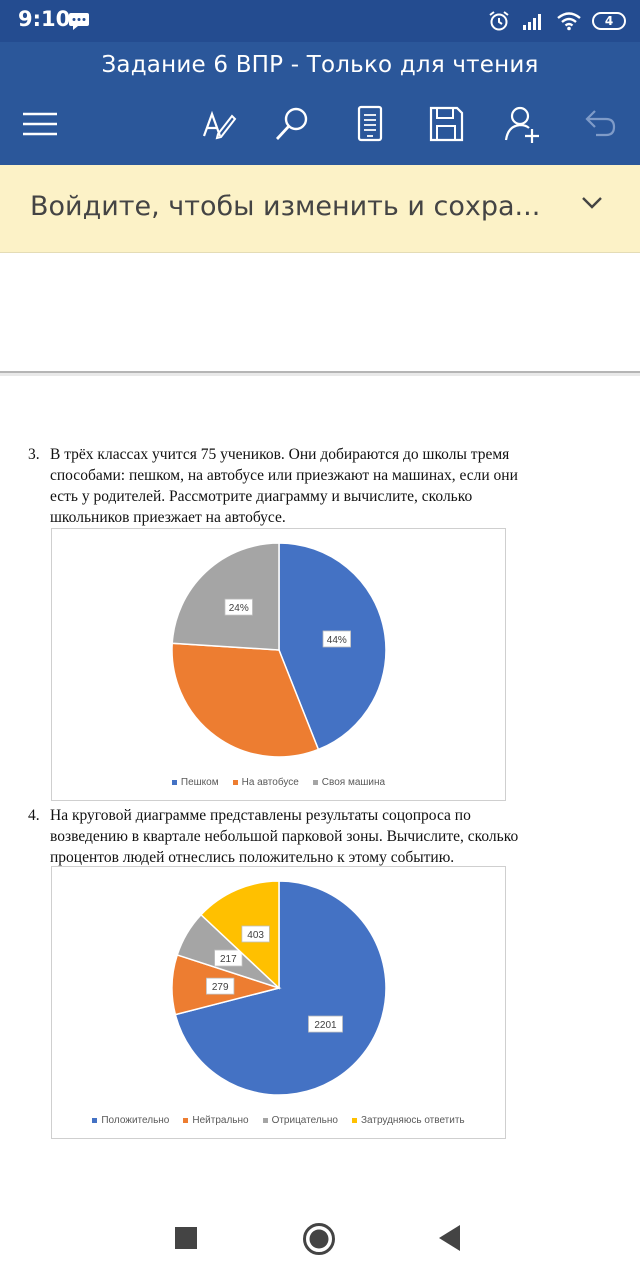 The image size is (640, 1280). What do you see at coordinates (532, 22) in the screenshot?
I see `cellular-signal-icon` at bounding box center [532, 22].